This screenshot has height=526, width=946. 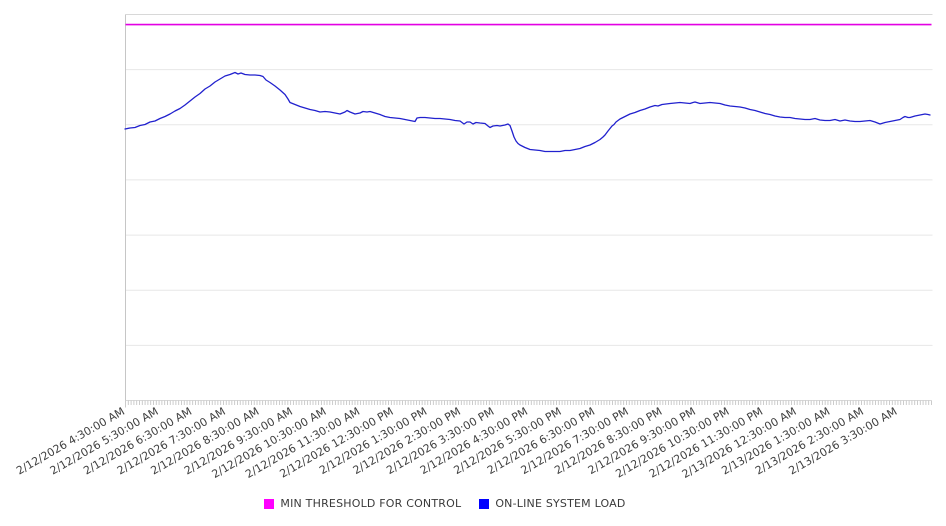 What do you see at coordinates (527, 112) in the screenshot?
I see `online-system-load-line` at bounding box center [527, 112].